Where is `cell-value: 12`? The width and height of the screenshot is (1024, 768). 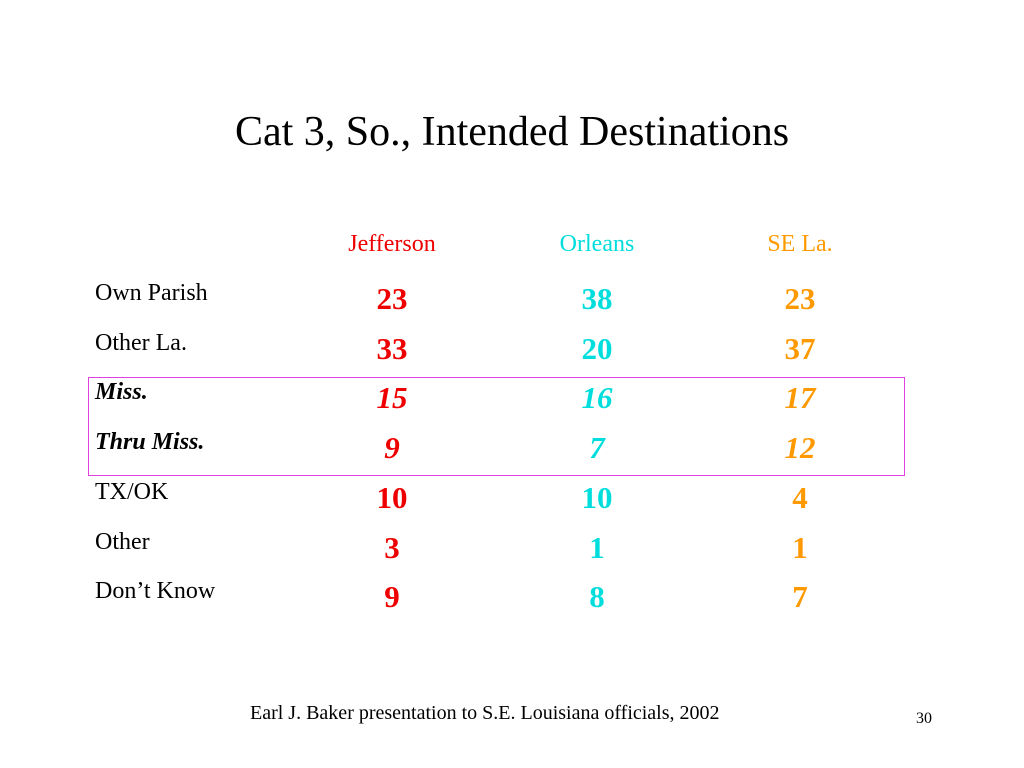 cell-value: 12 is located at coordinates (800, 448).